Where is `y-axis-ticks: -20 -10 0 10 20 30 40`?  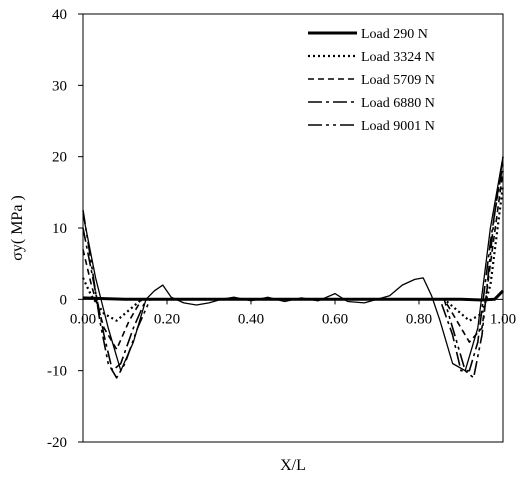
y-axis-ticks: -20 -10 0 10 20 30 40 is located at coordinates (65, 229).